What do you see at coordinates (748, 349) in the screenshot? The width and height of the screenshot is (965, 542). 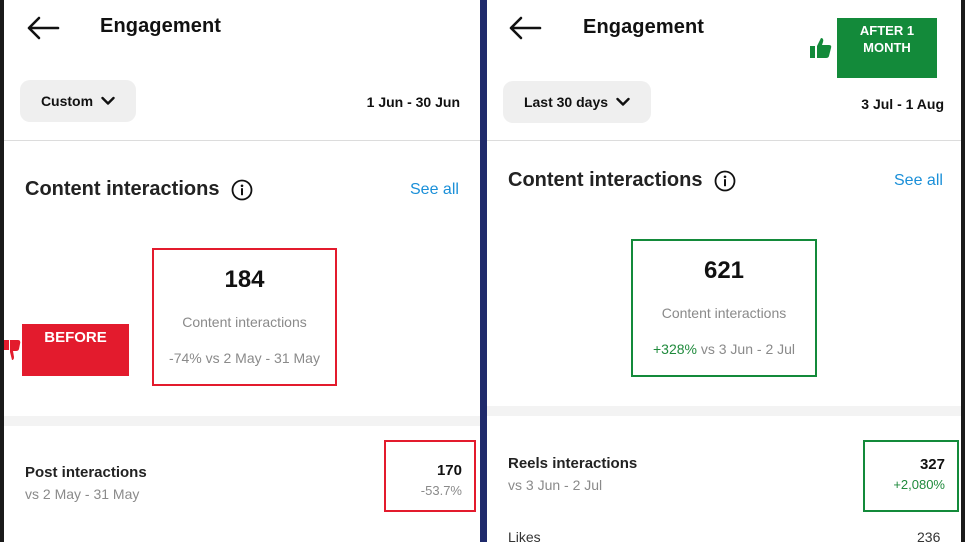 I see `stat-comparison-period: vs 3 Jun - 2 Jul` at bounding box center [748, 349].